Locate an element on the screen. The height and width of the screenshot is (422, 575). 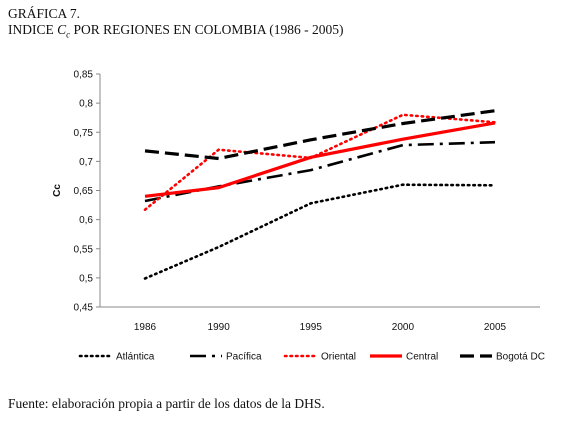
series-line-central is located at coordinates (320, 159).